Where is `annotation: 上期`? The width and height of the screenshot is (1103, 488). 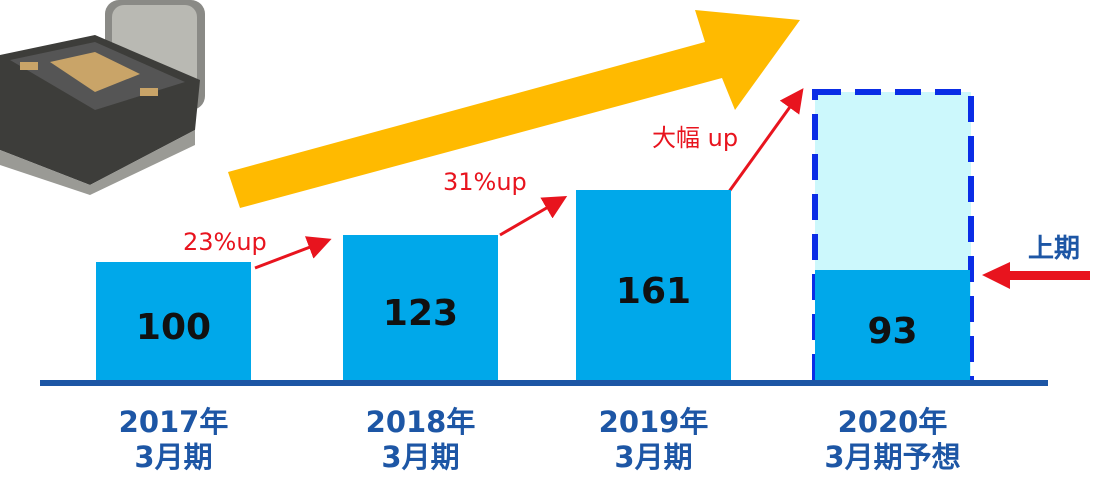
annotation: 上期 is located at coordinates (1054, 249).